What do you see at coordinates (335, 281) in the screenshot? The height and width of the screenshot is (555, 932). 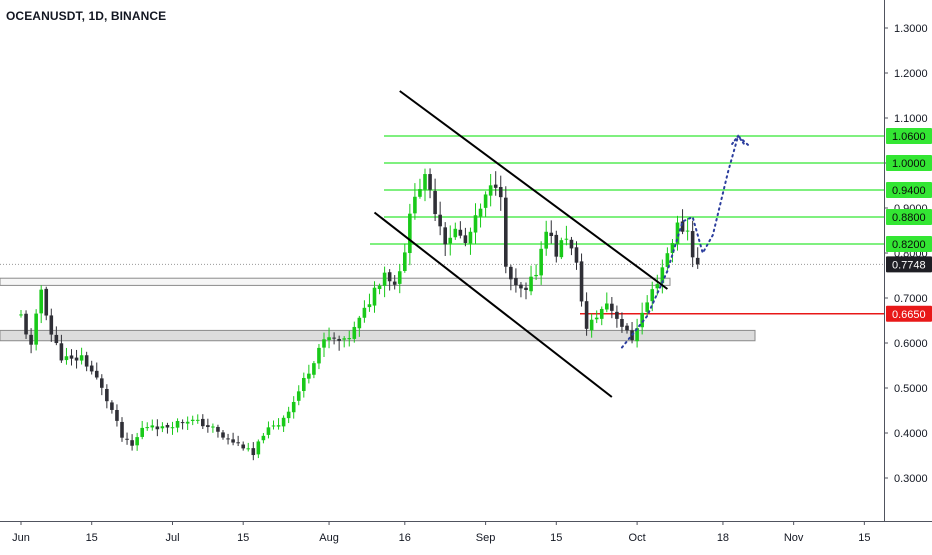 I see `resistance-band` at bounding box center [335, 281].